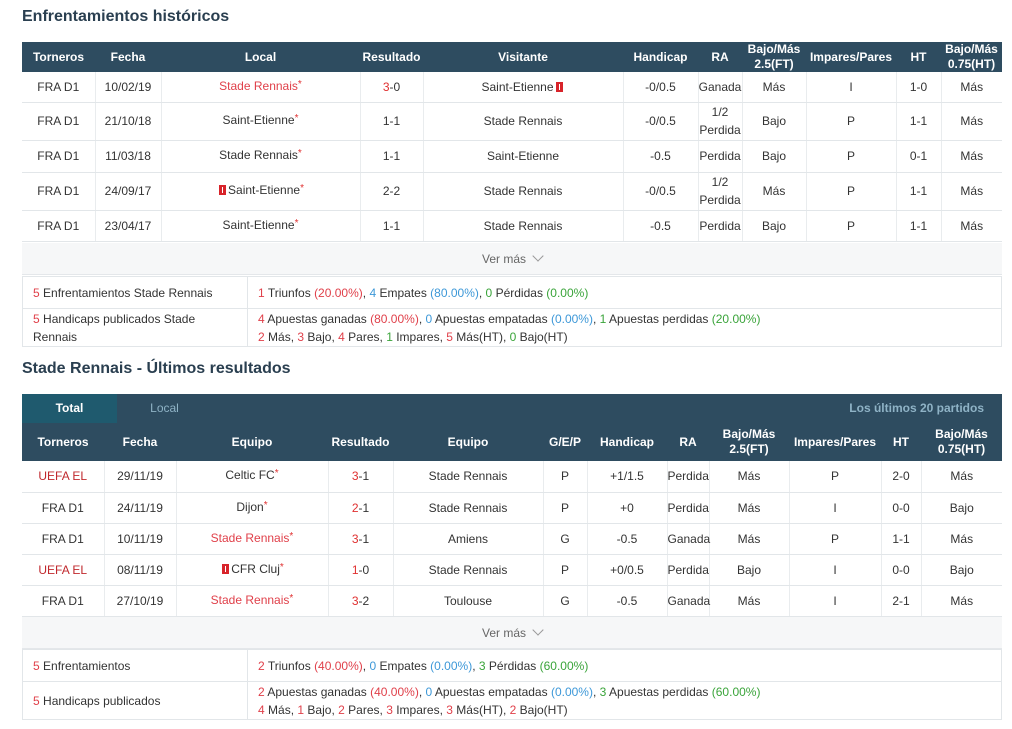  Describe the element at coordinates (918, 226) in the screenshot. I see `ht-score: 1-1` at that location.